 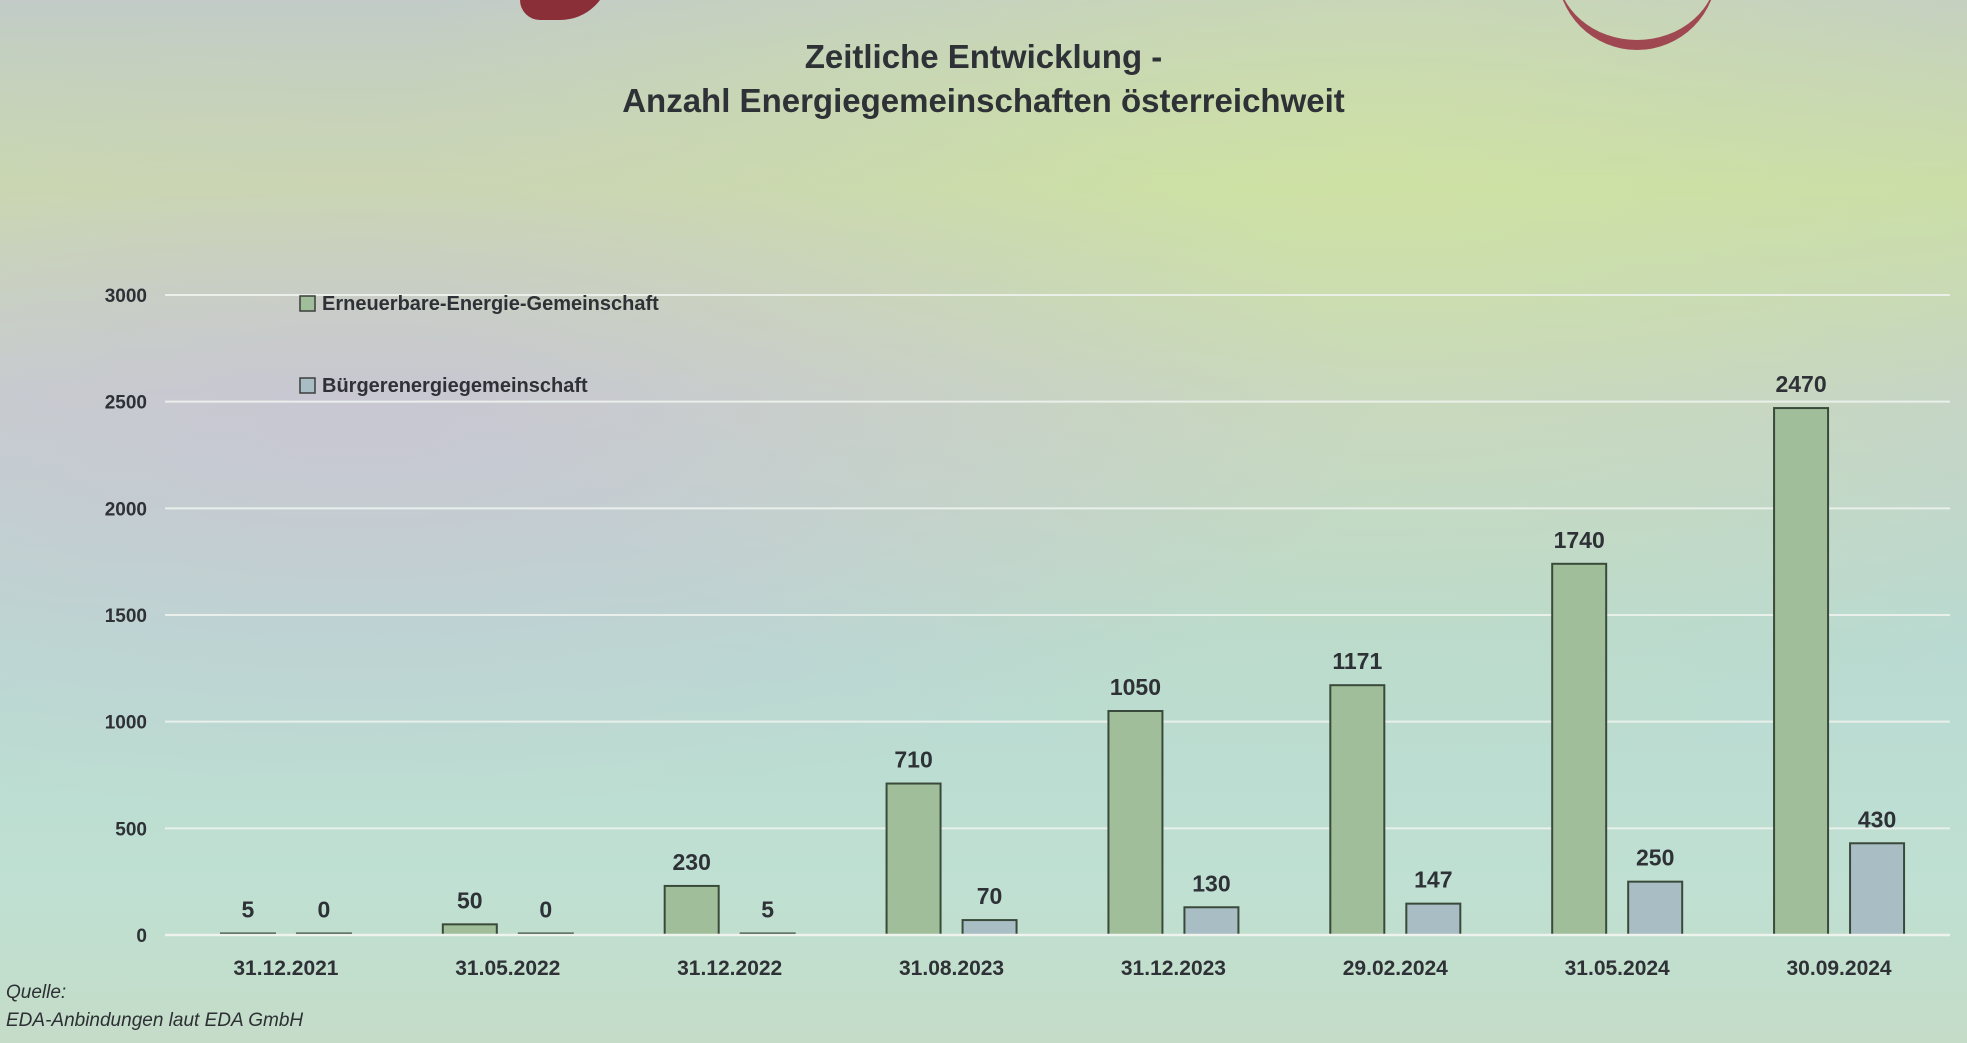 What do you see at coordinates (1357, 661) in the screenshot?
I see `data-label: 1171` at bounding box center [1357, 661].